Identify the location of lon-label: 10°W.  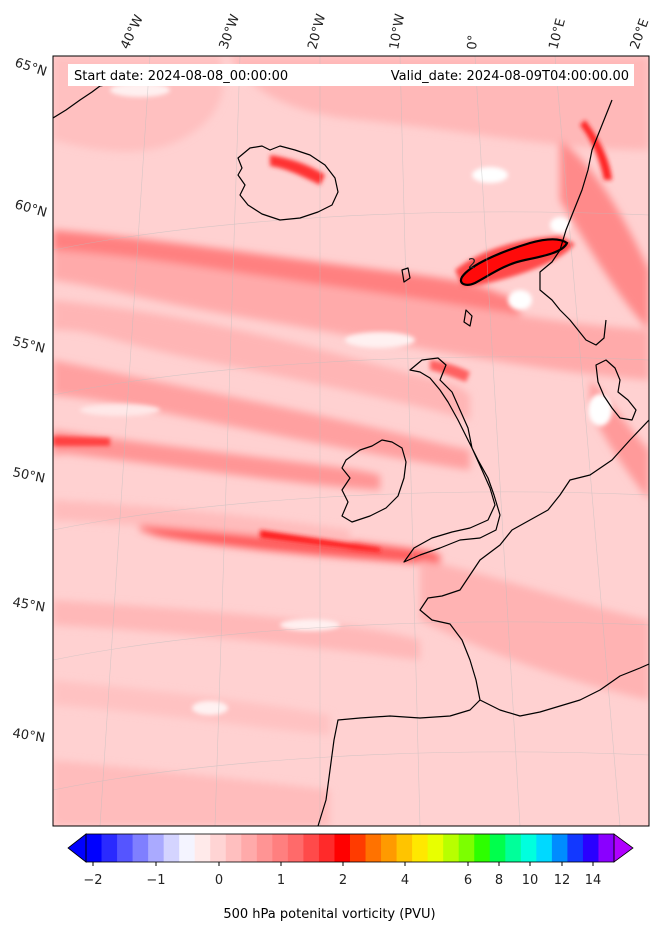
(397, 32).